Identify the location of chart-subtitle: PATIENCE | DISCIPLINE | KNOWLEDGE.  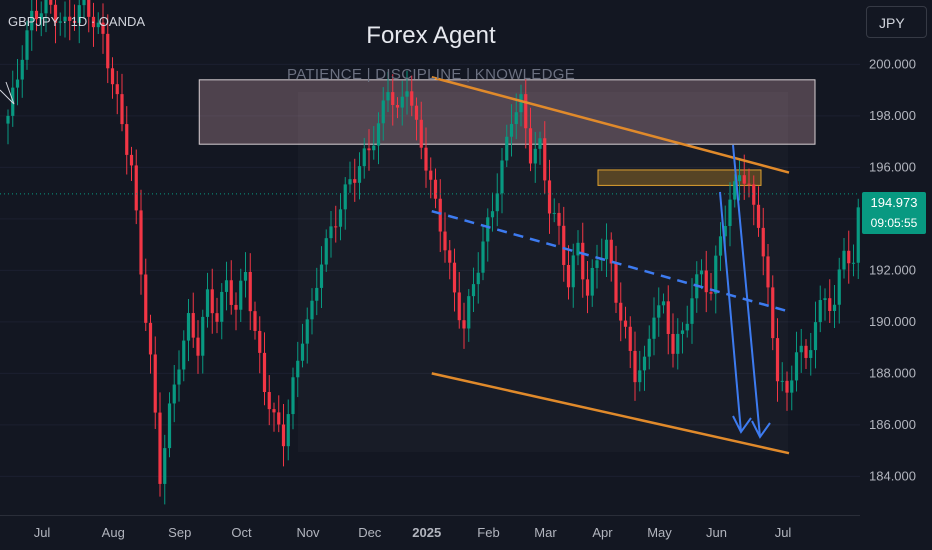
(431, 74).